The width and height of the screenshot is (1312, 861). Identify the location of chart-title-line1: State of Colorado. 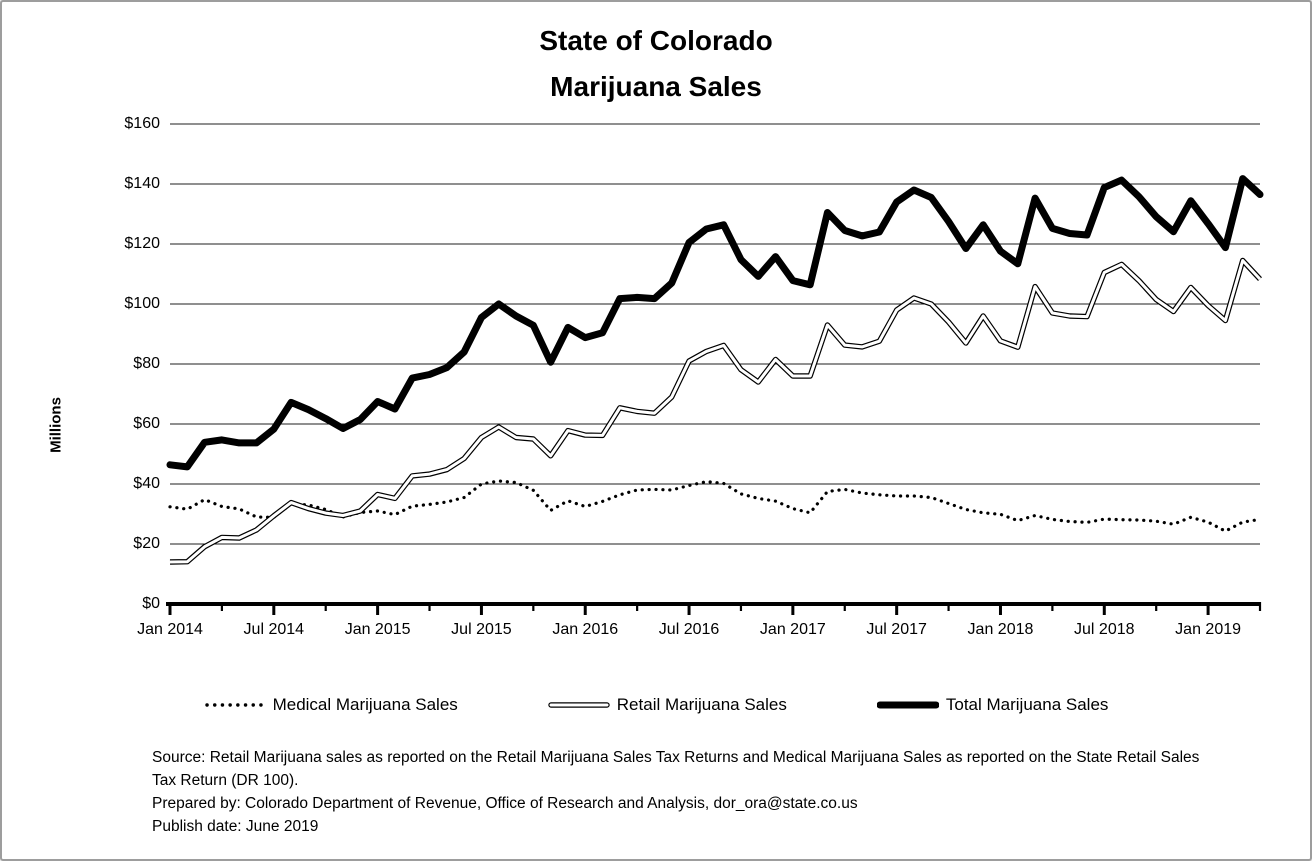
(656, 40).